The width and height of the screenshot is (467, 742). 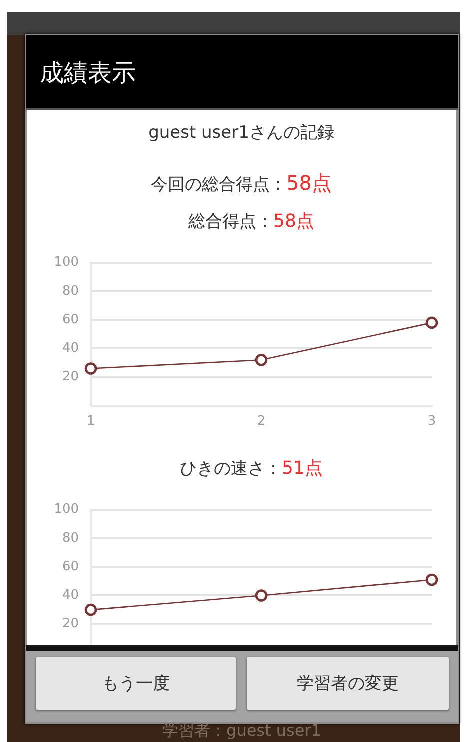 I want to click on text: もう一度, so click(x=136, y=683).